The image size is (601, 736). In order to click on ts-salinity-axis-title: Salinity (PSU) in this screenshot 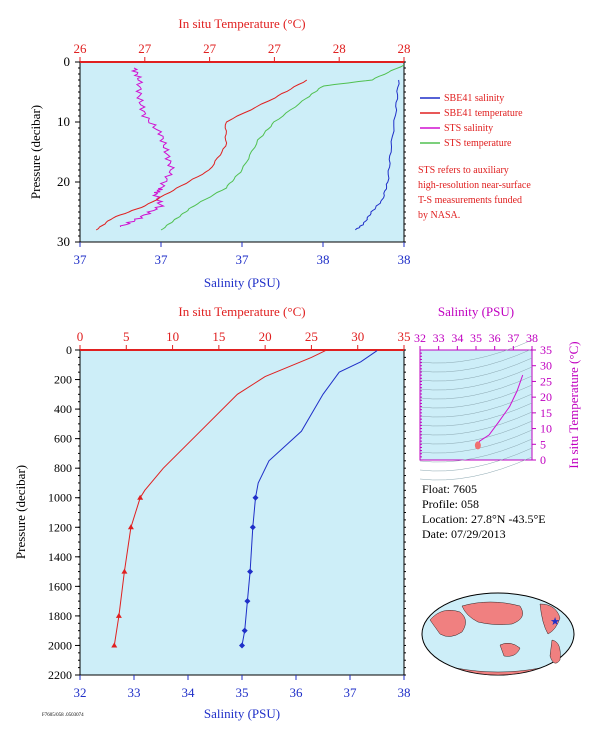, I will do `click(476, 311)`.